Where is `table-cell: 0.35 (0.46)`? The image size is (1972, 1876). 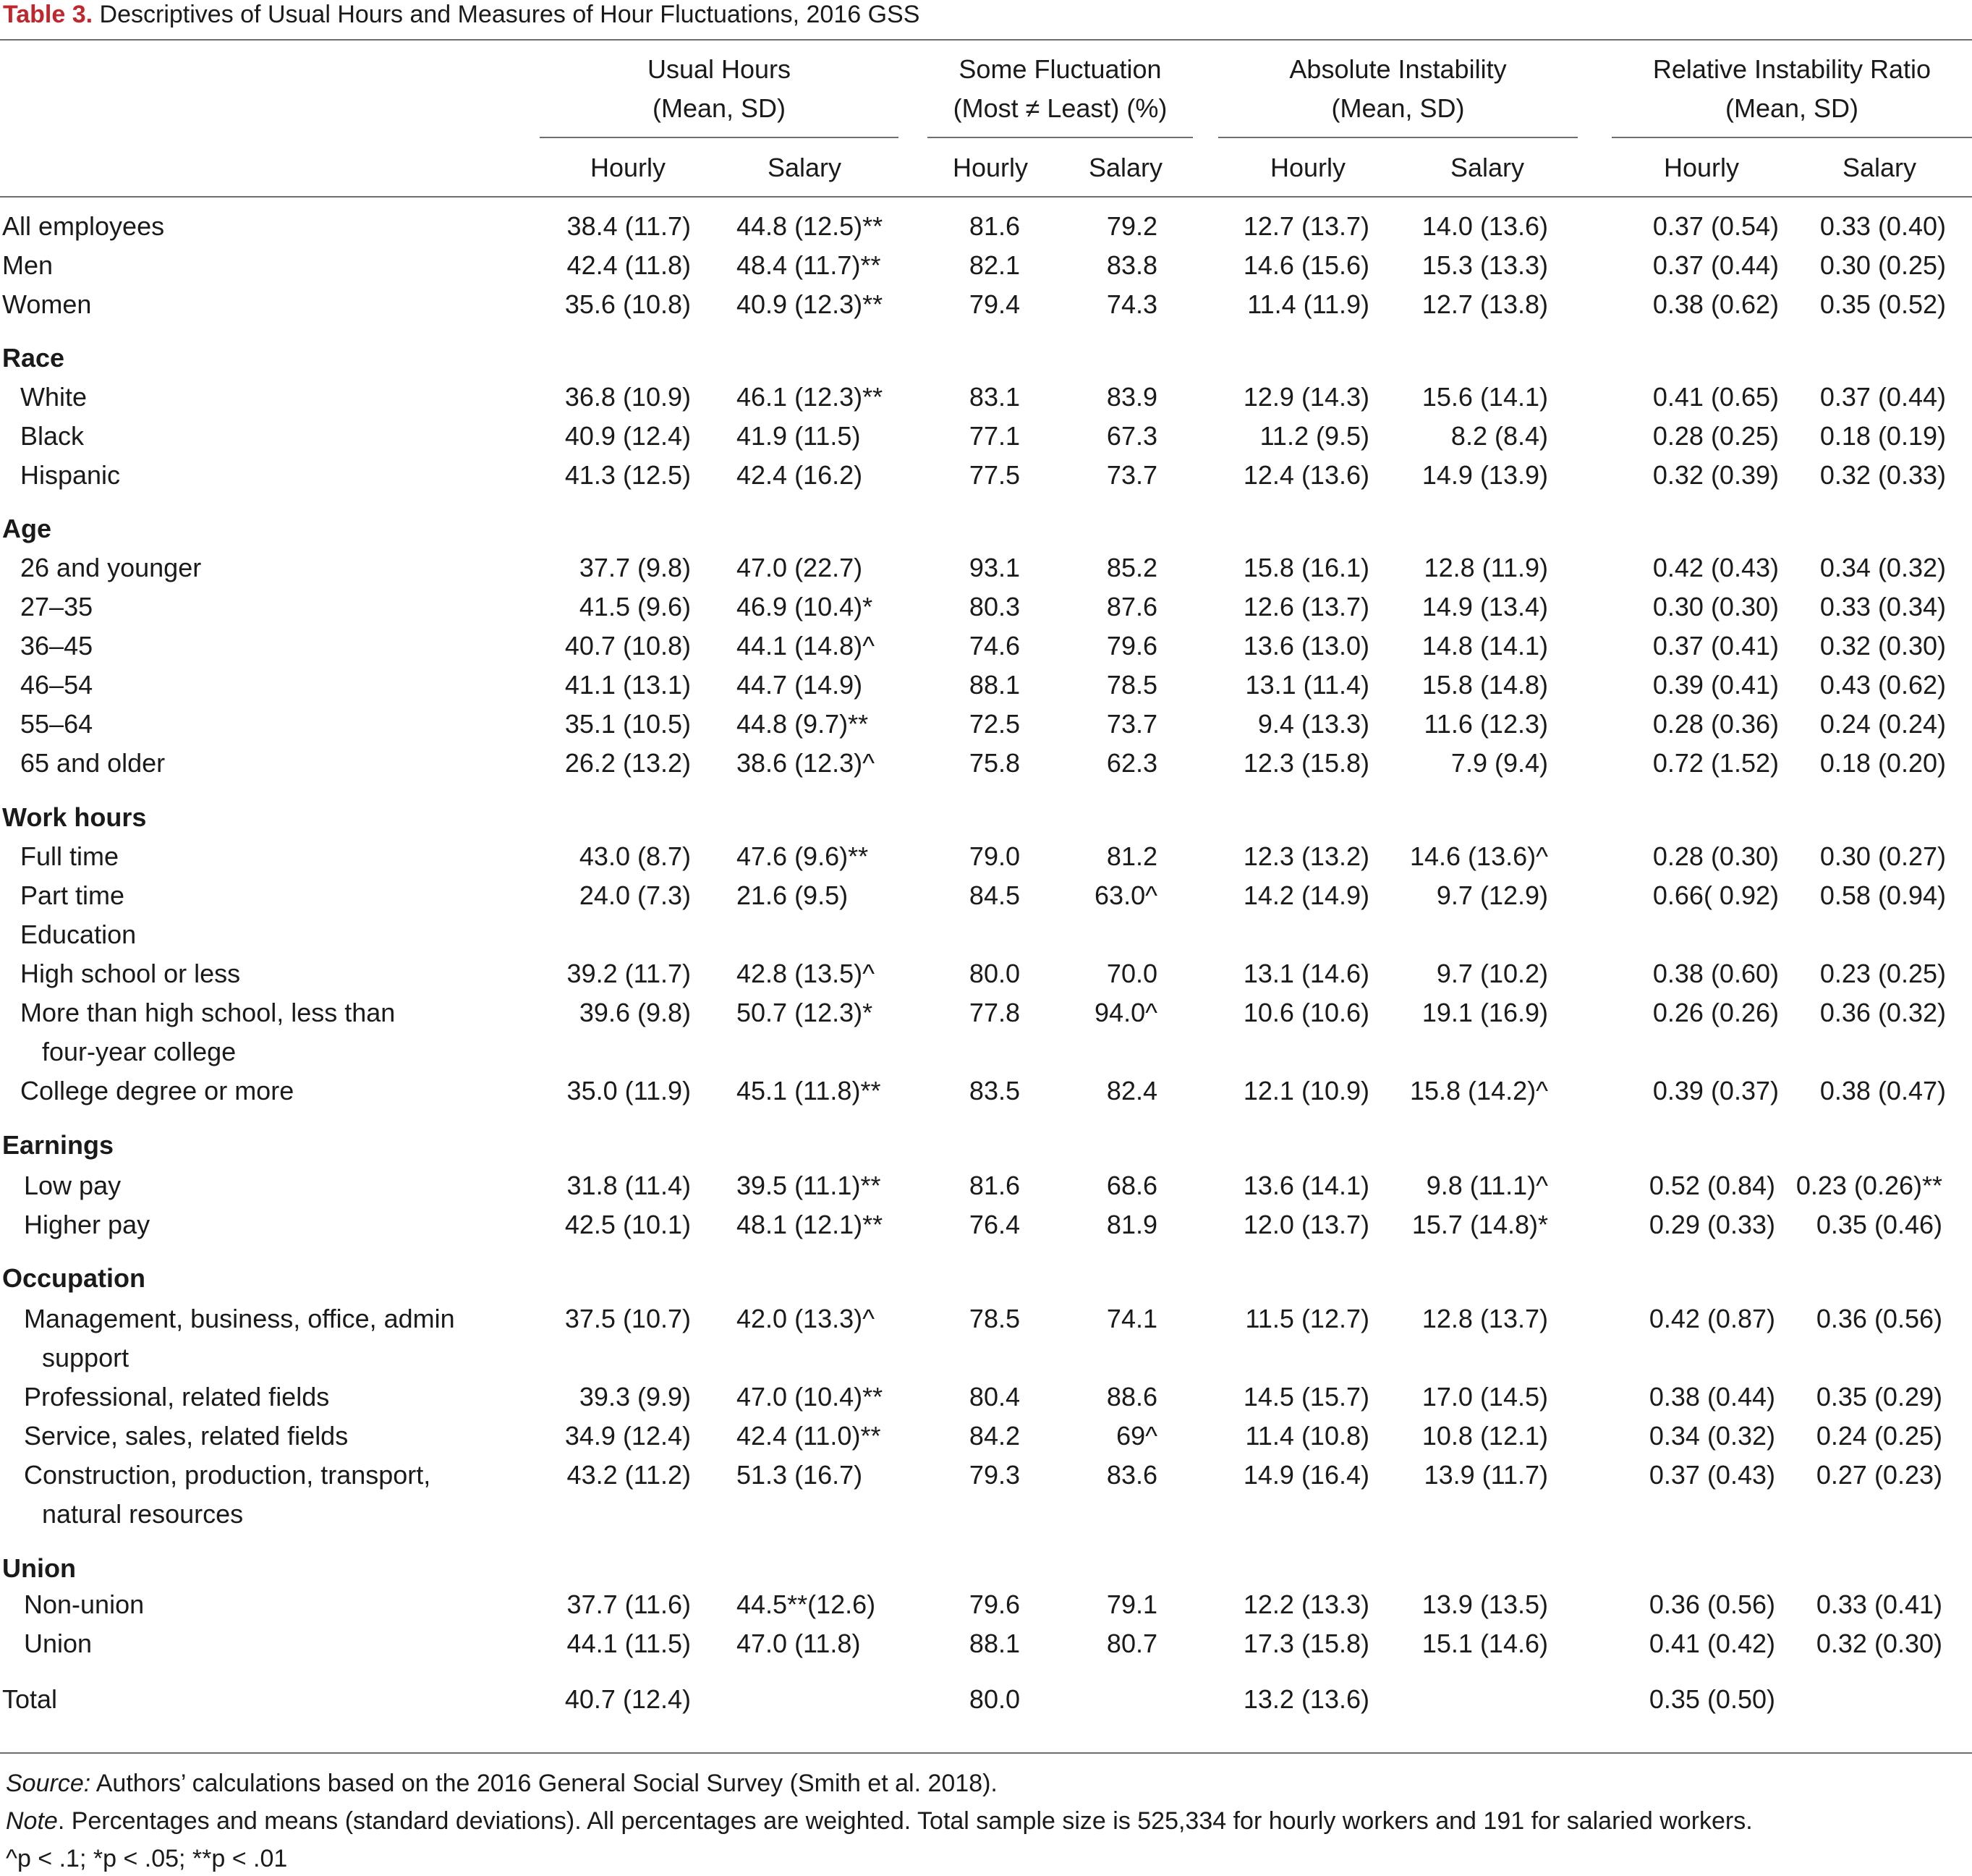 table-cell: 0.35 (0.46) is located at coordinates (1879, 1224).